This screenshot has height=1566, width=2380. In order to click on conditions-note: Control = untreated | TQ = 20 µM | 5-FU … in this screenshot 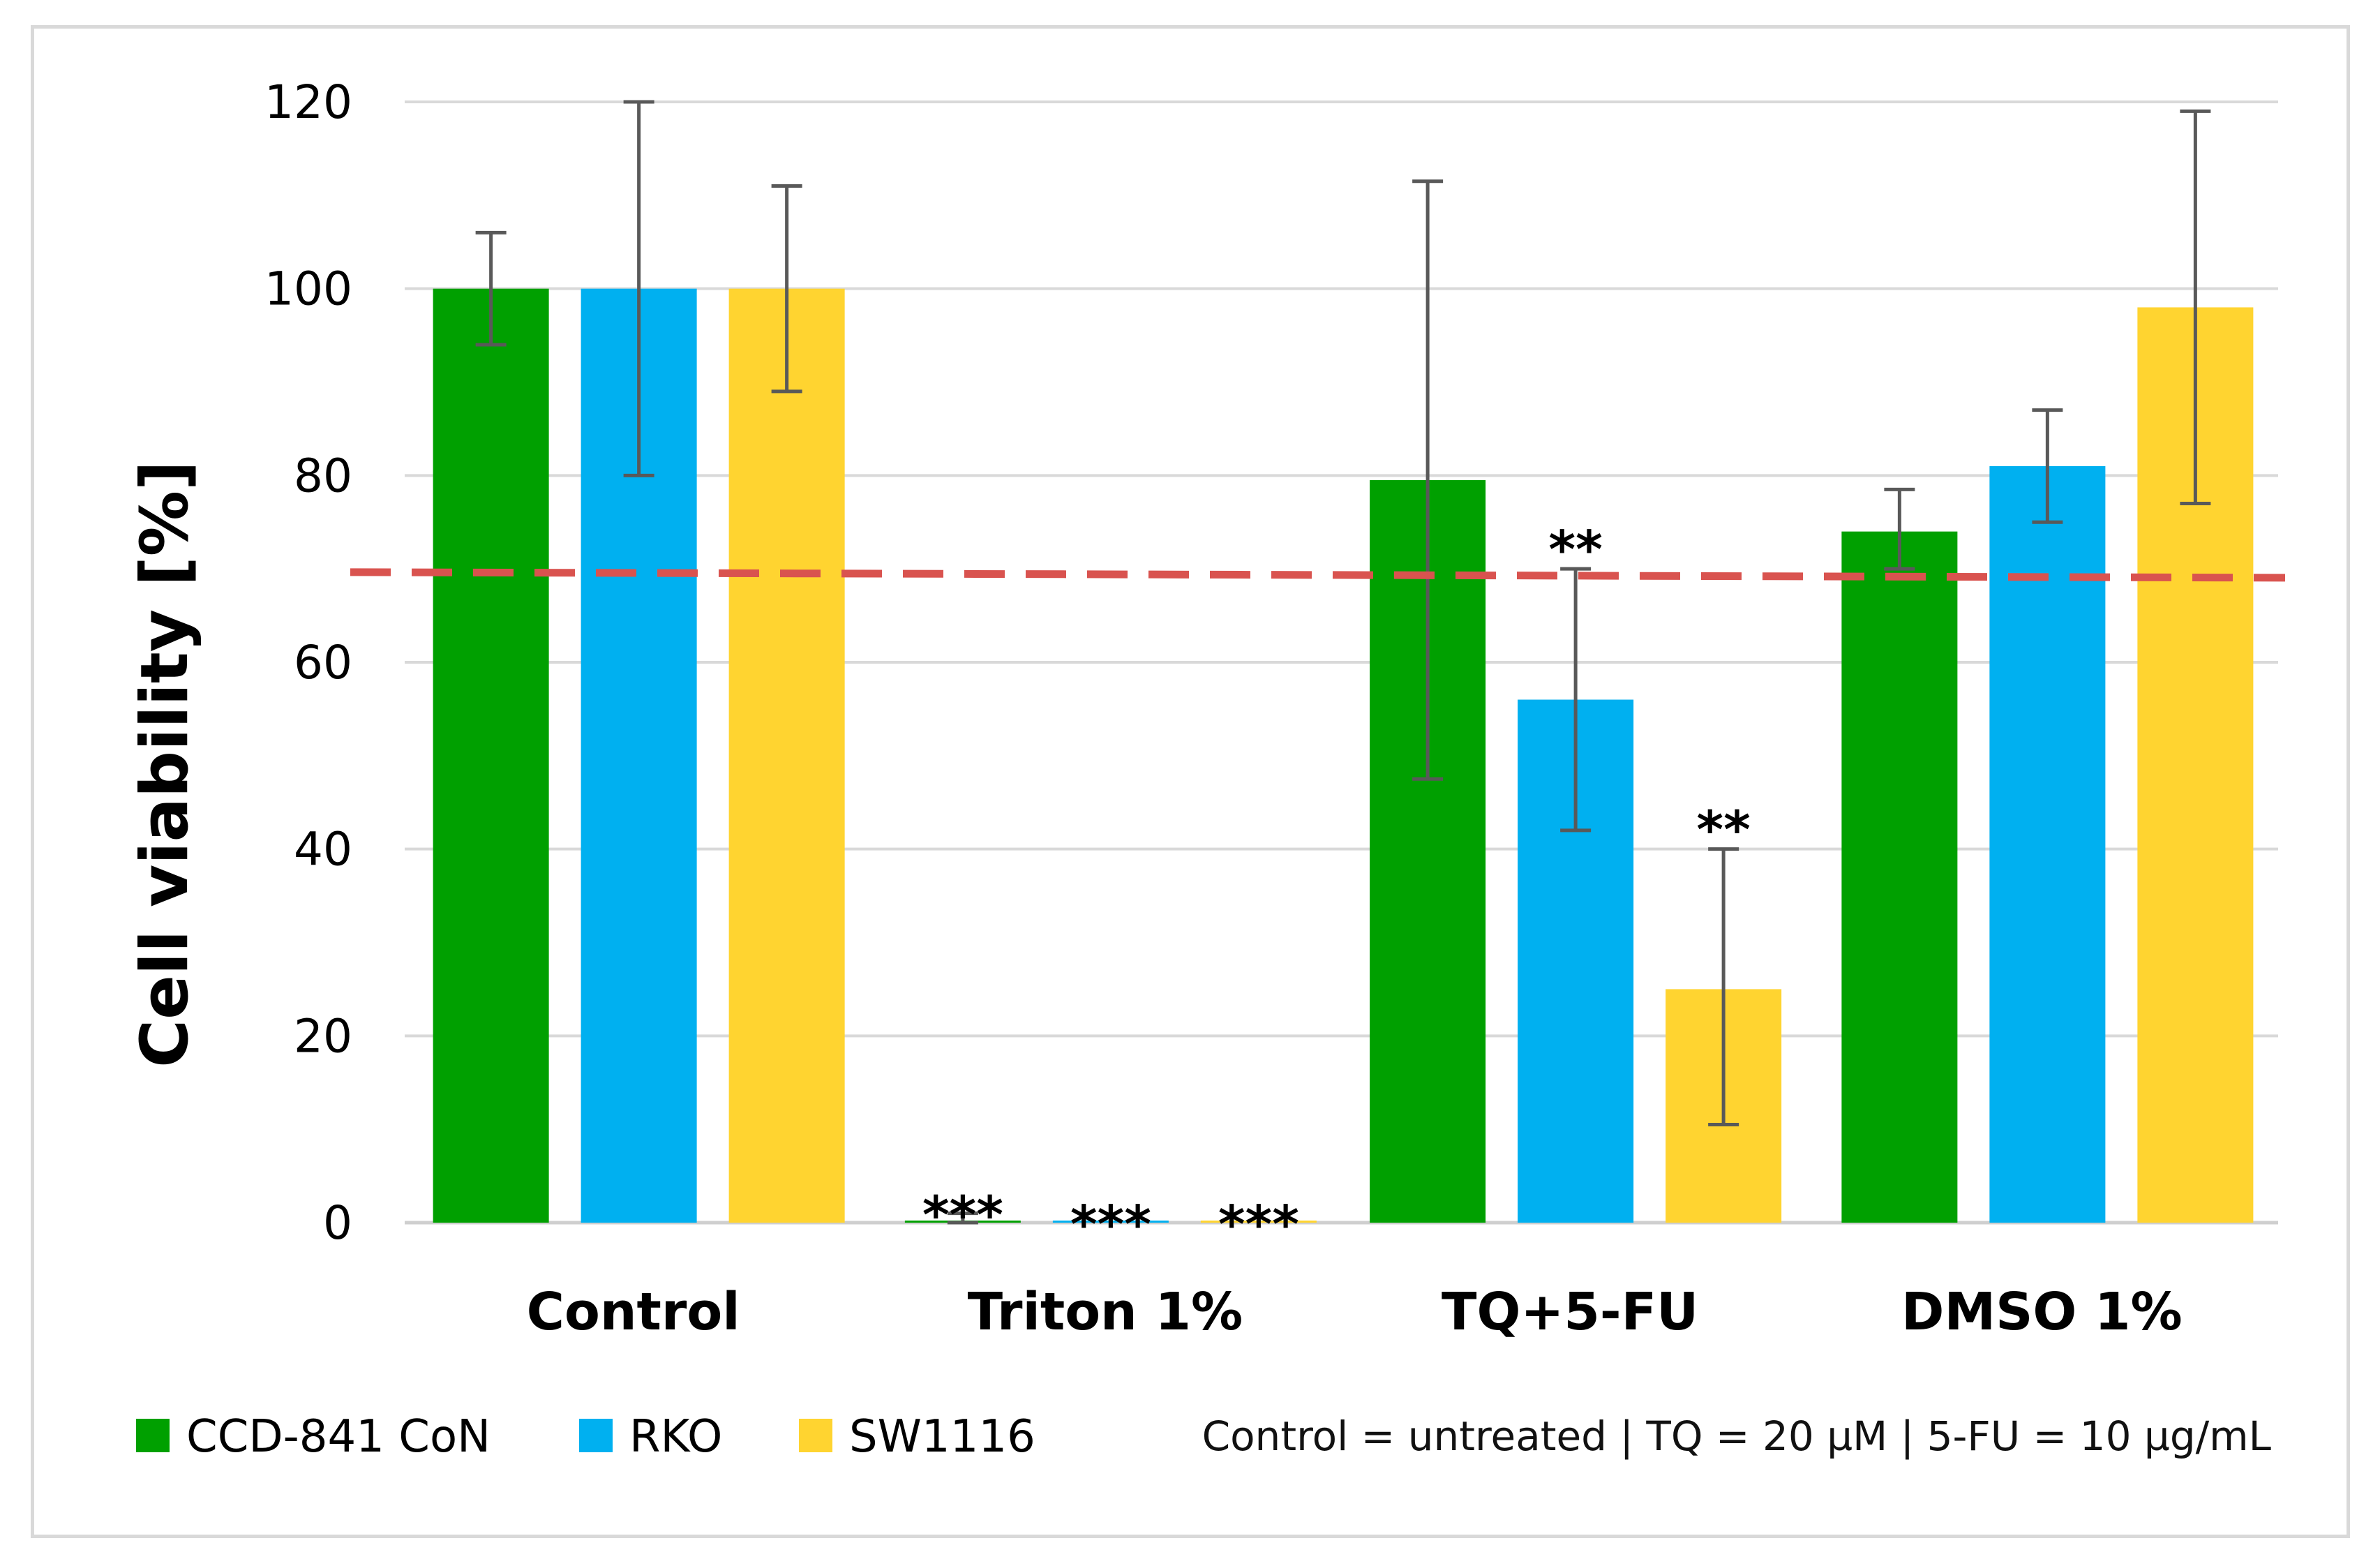, I will do `click(1736, 1436)`.